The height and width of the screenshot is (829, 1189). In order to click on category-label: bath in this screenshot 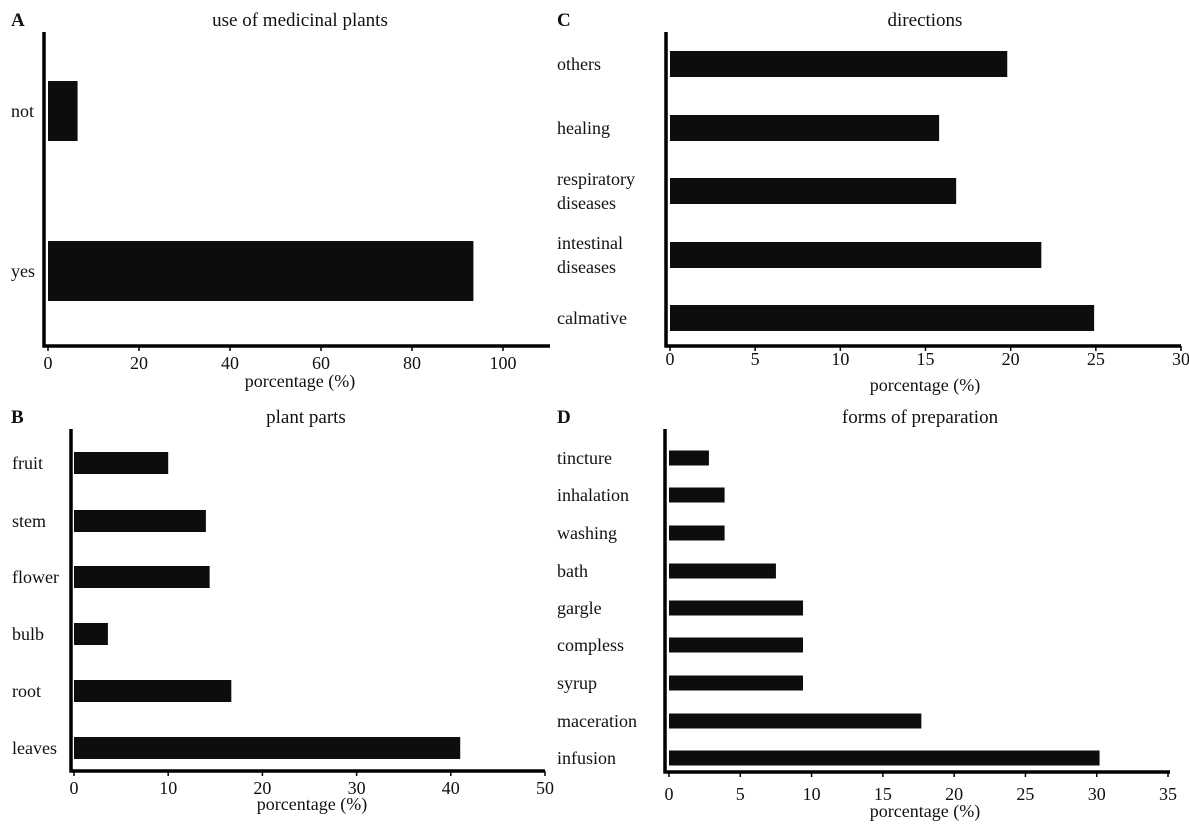, I will do `click(572, 571)`.